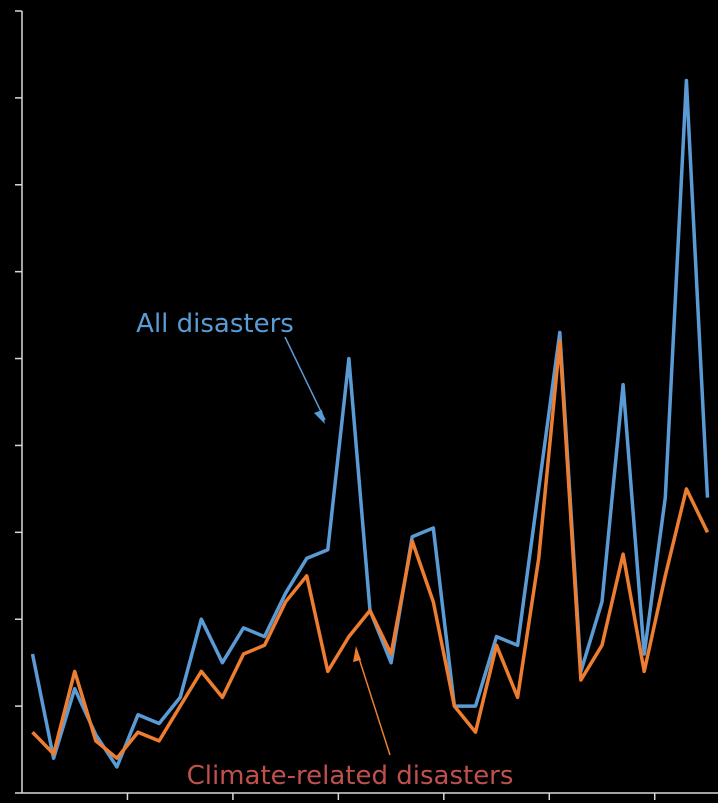 This screenshot has height=803, width=718. I want to click on series-label: Climate-related disasters, so click(350, 776).